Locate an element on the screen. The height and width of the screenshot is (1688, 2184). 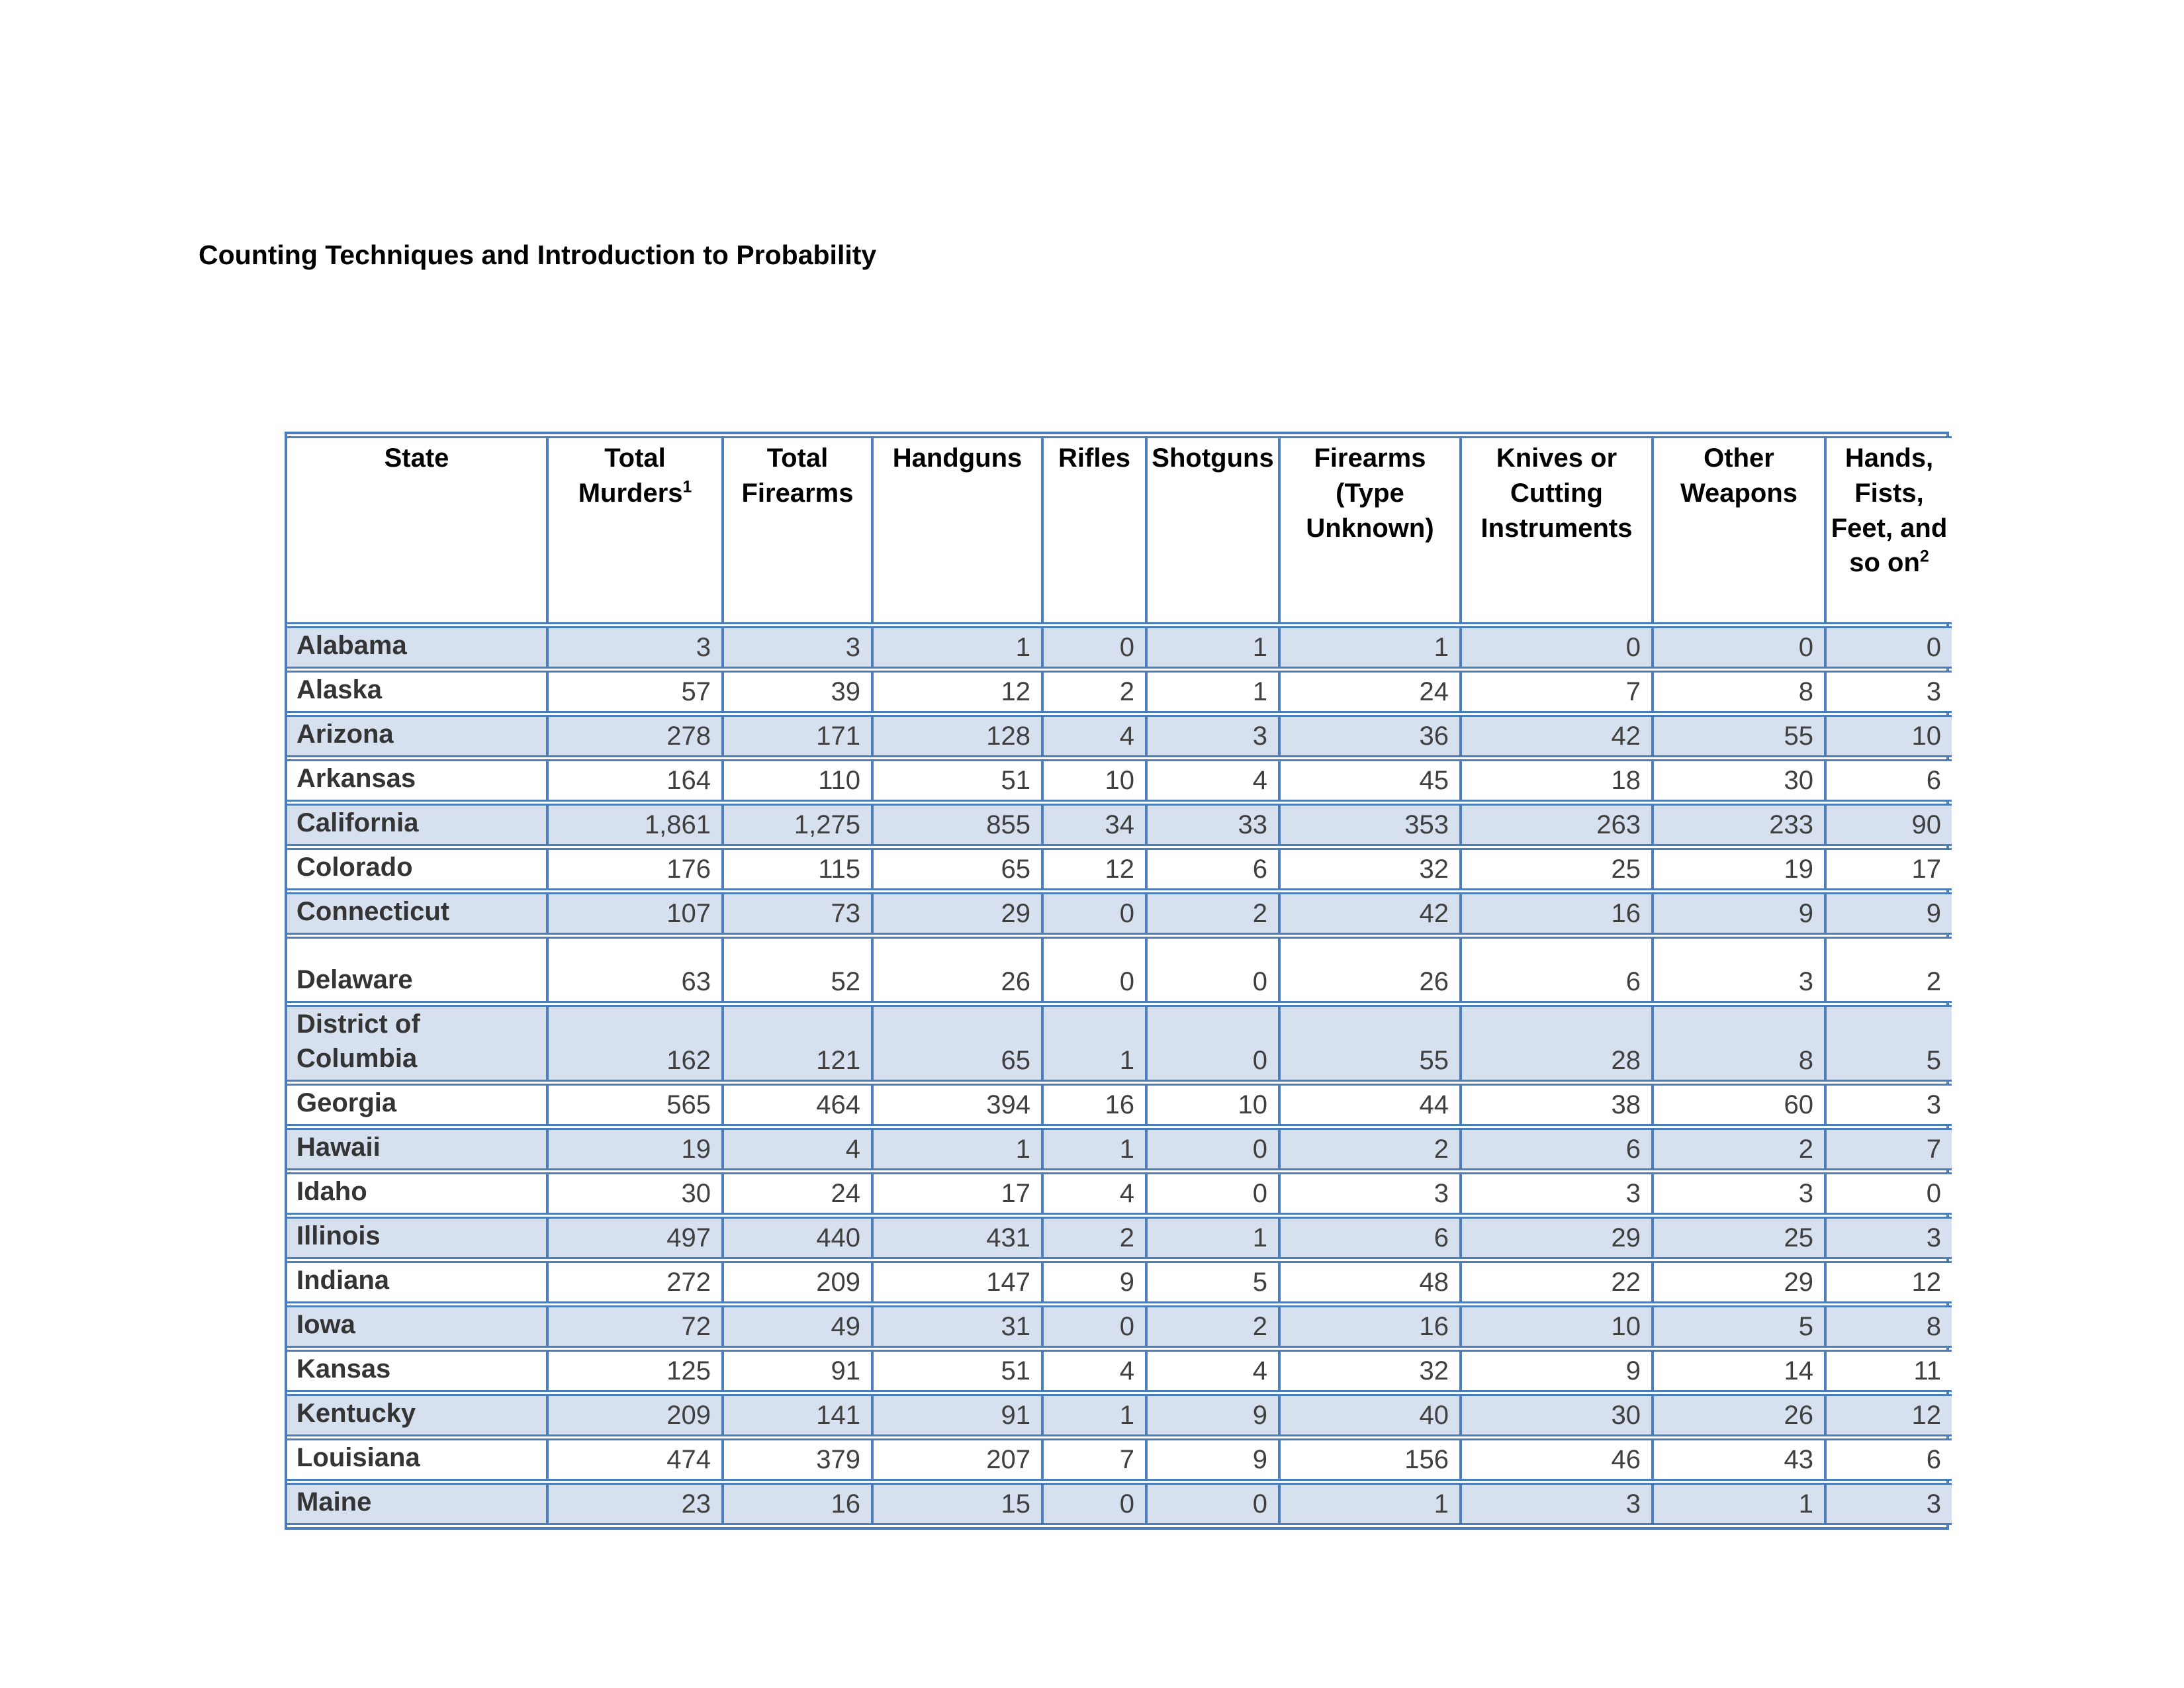
value-cell: 22 is located at coordinates (1558, 1282).